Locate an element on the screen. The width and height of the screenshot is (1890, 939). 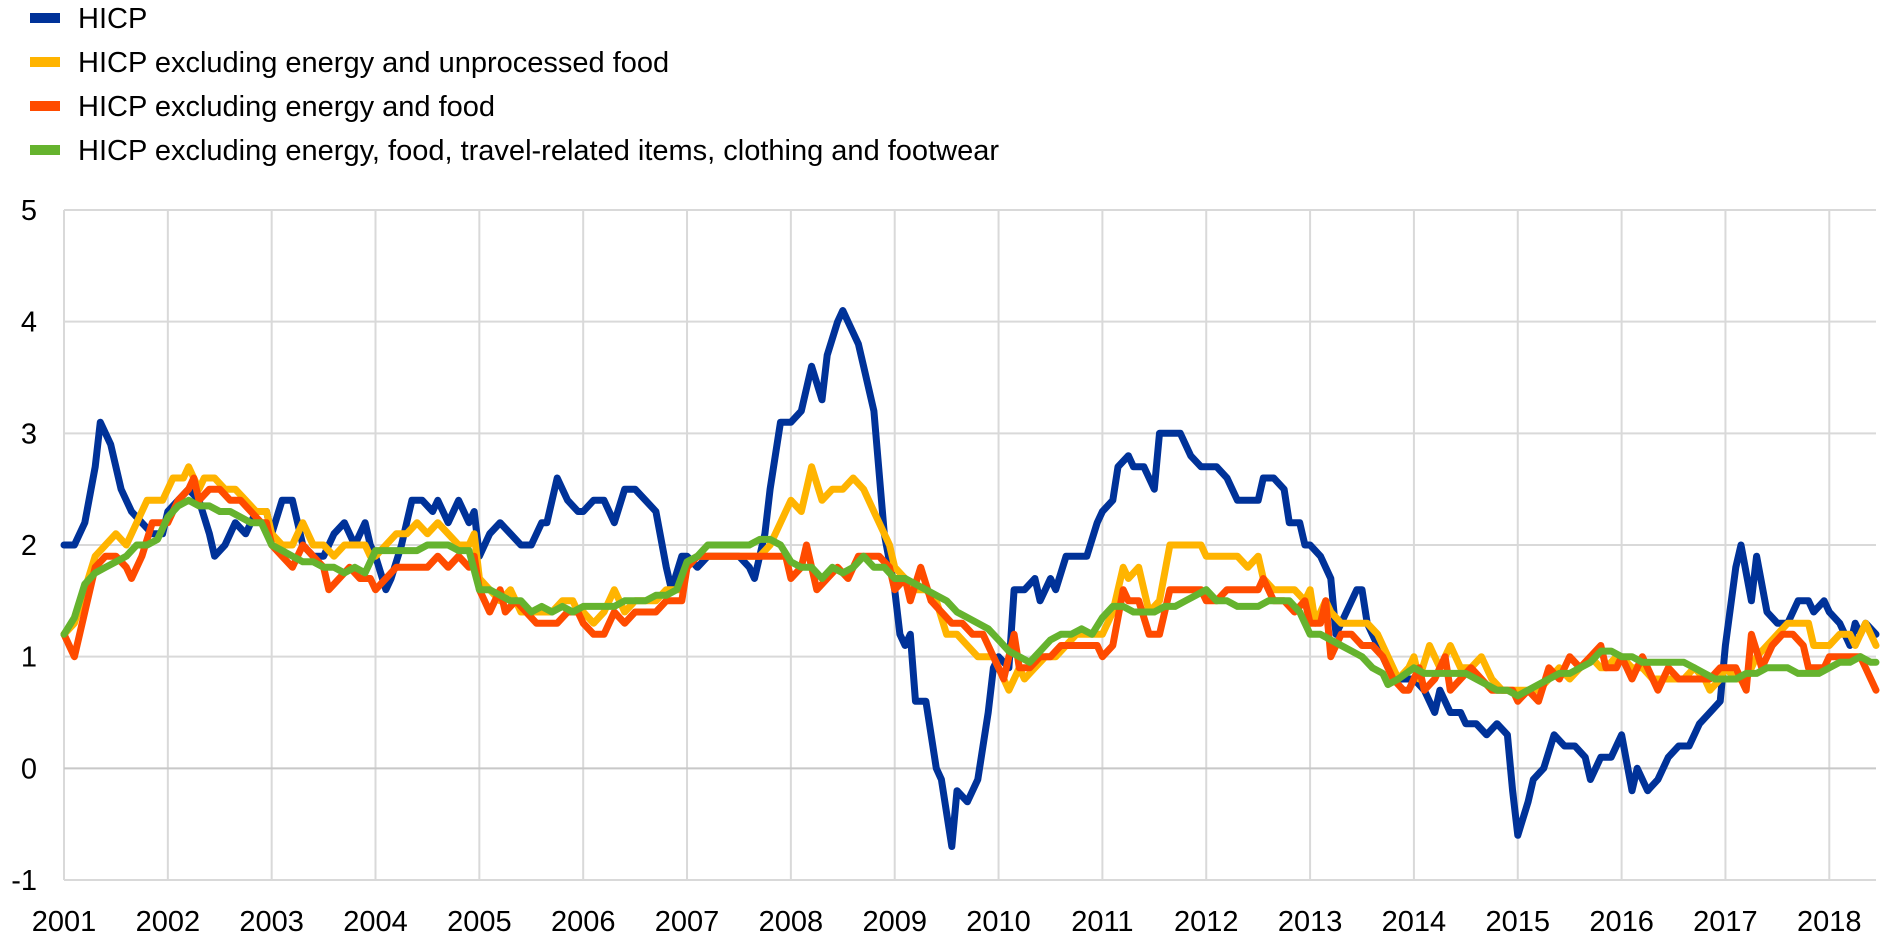
y-tick-label: 0 is located at coordinates (29, 769).